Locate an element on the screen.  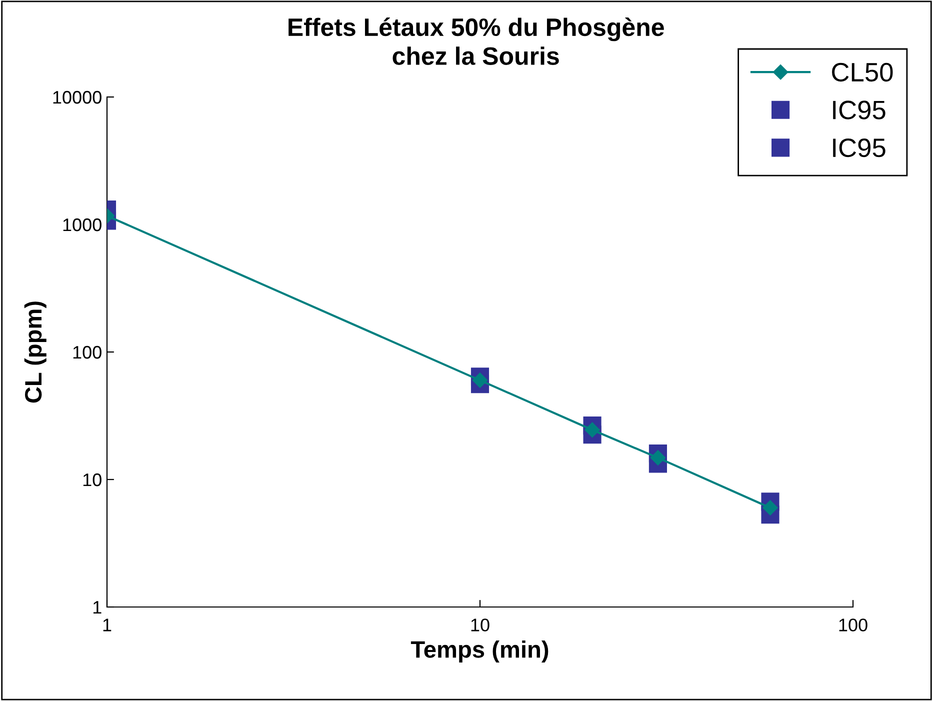
legend-label: CL50 is located at coordinates (862, 72).